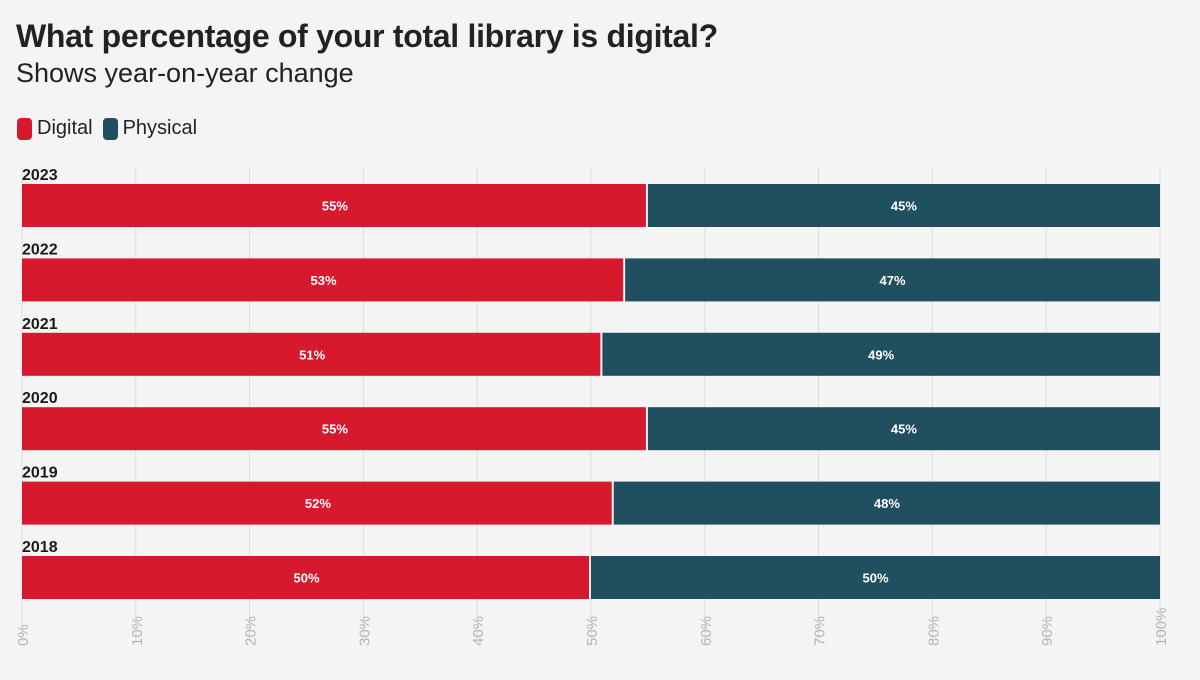 Image resolution: width=1200 pixels, height=680 pixels. I want to click on legend-swatch-digital, so click(24, 128).